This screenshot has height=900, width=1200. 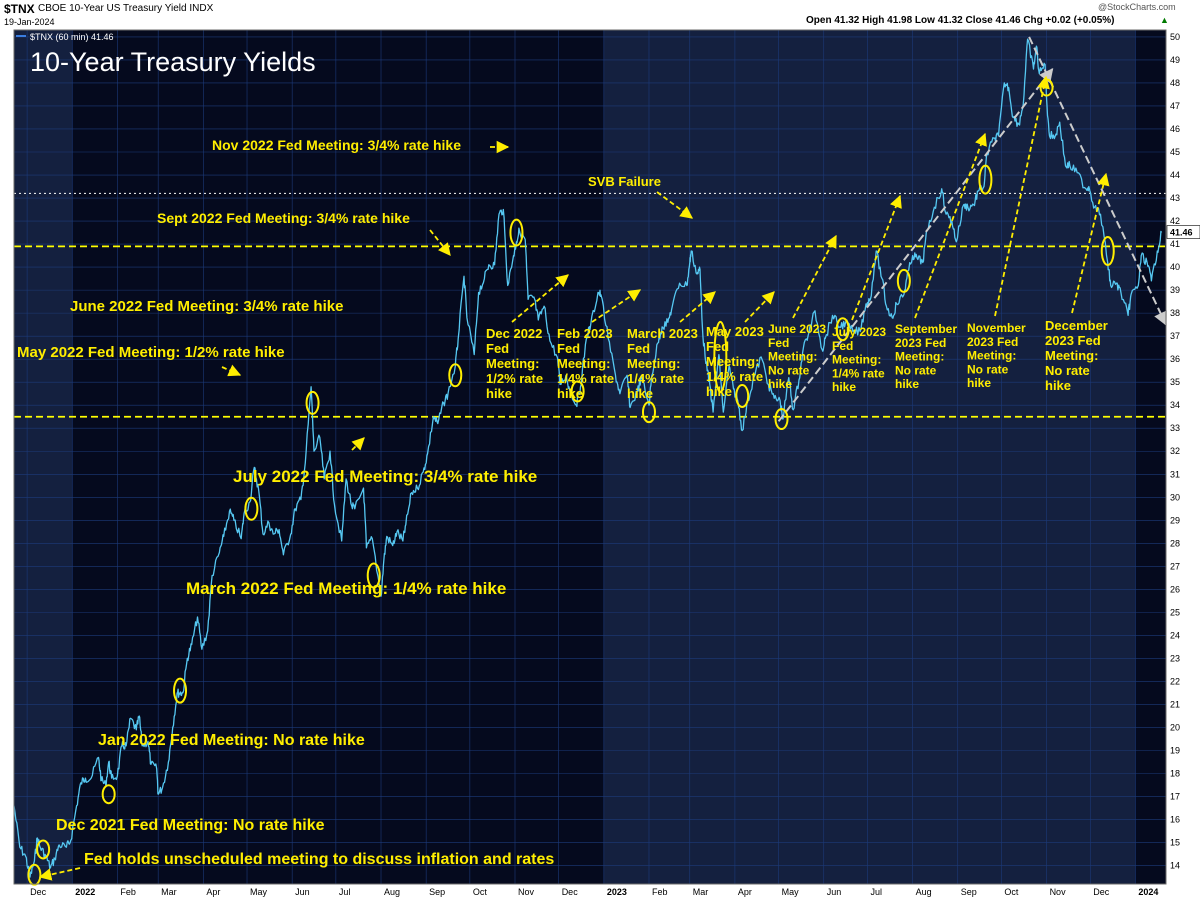 I want to click on annotation-label: Jan 2022 Fed Meeting: No rate hike, so click(x=231, y=740).